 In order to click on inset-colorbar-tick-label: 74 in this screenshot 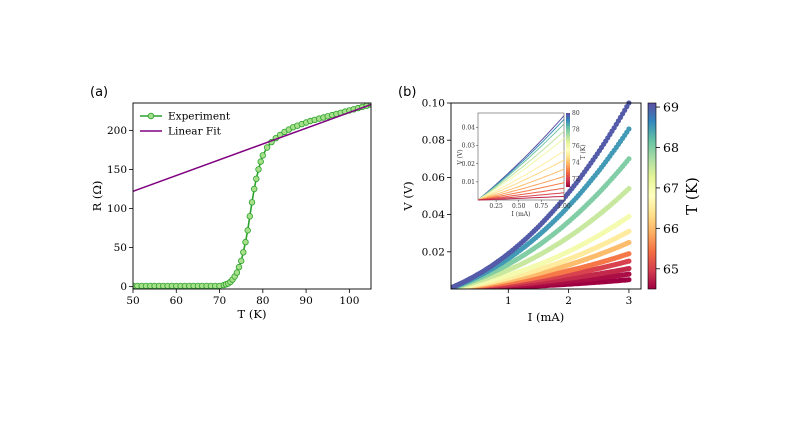, I will do `click(576, 162)`.